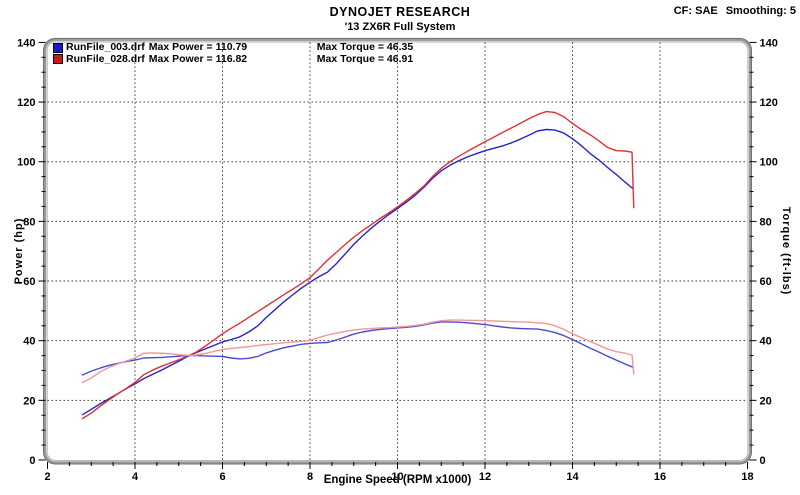  Describe the element at coordinates (695, 11) in the screenshot. I see `correction-factor: CF: SAE` at that location.